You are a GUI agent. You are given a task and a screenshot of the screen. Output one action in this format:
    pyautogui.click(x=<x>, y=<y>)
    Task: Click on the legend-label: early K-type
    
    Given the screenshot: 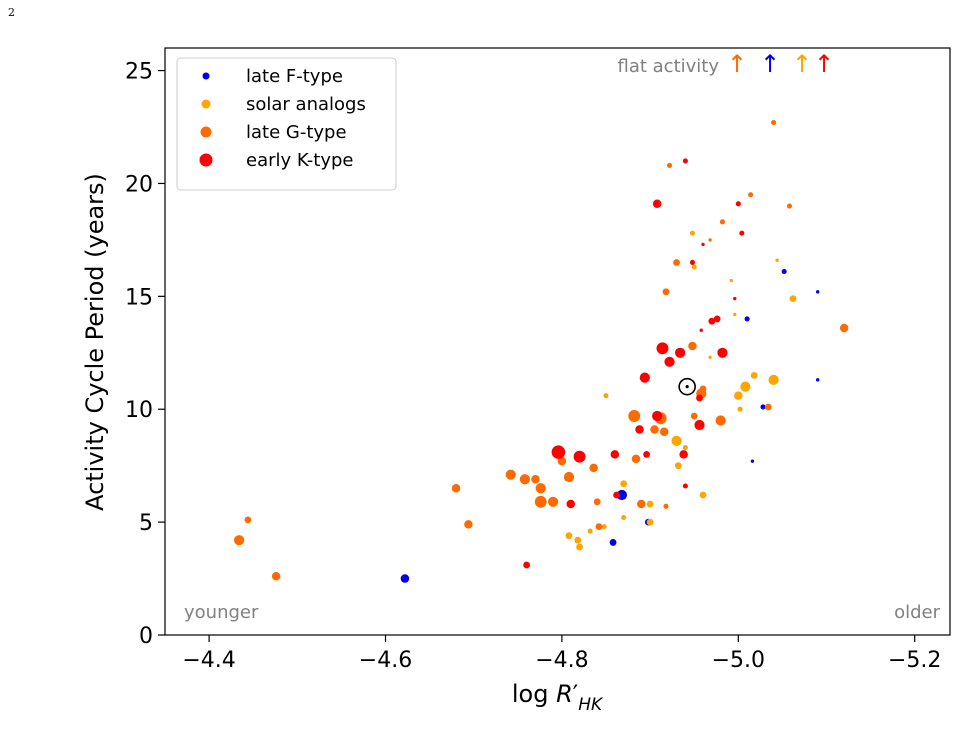 What is the action you would take?
    pyautogui.click(x=300, y=160)
    